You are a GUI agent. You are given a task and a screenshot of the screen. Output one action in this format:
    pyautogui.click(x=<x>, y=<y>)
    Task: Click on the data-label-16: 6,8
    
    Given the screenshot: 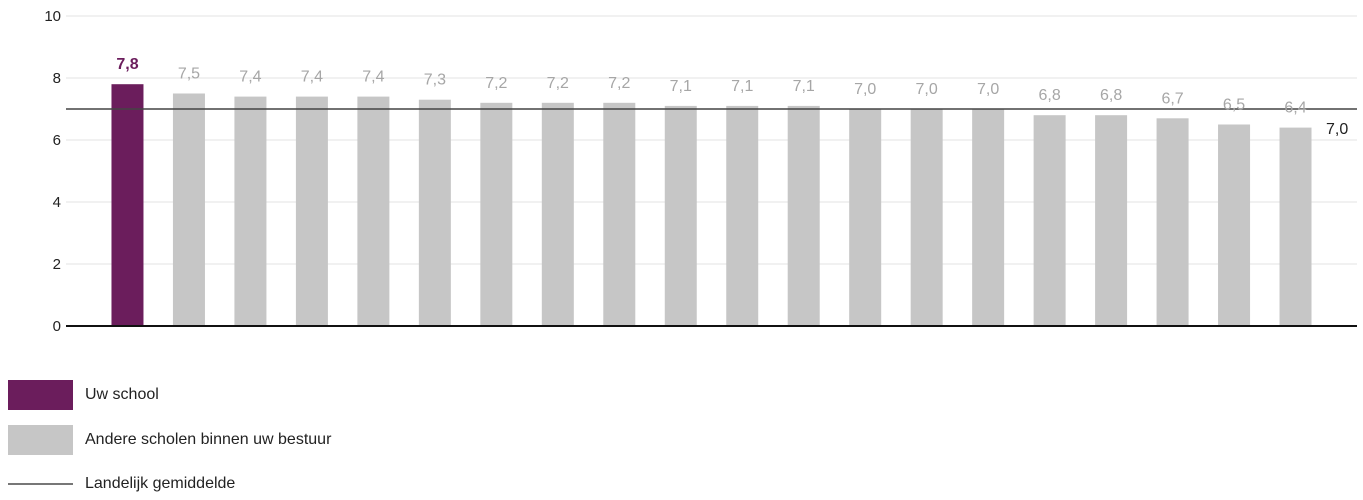 What is the action you would take?
    pyautogui.click(x=1049, y=95)
    